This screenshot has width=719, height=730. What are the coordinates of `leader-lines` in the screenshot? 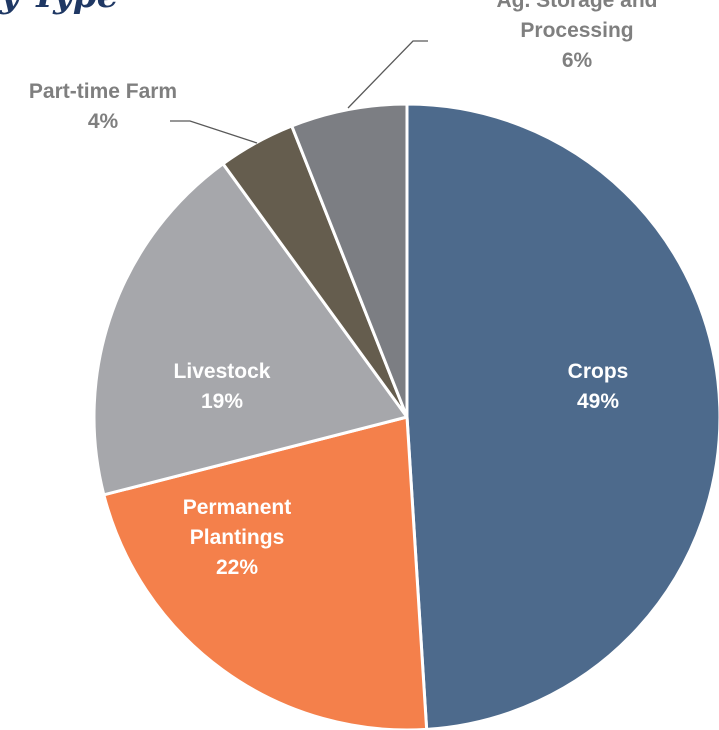 It's located at (299, 92).